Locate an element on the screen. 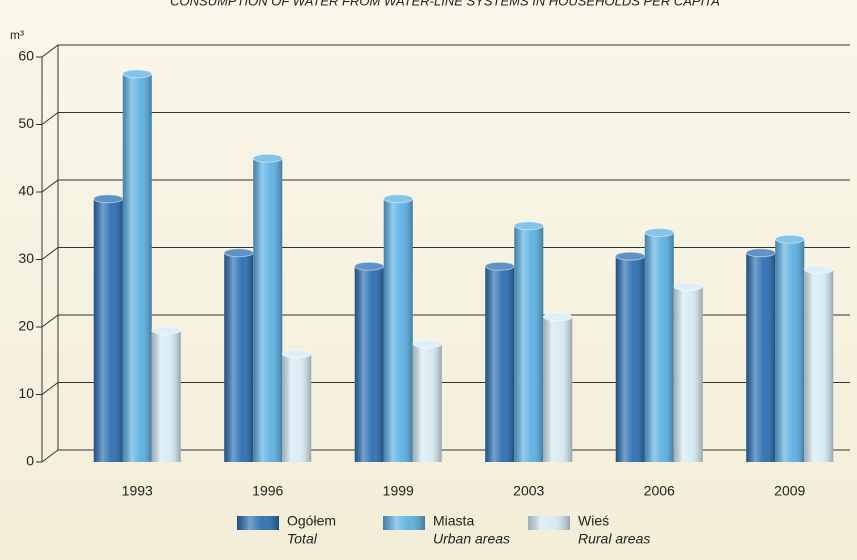 The image size is (857, 560). x-tick-label: 2006 is located at coordinates (659, 491).